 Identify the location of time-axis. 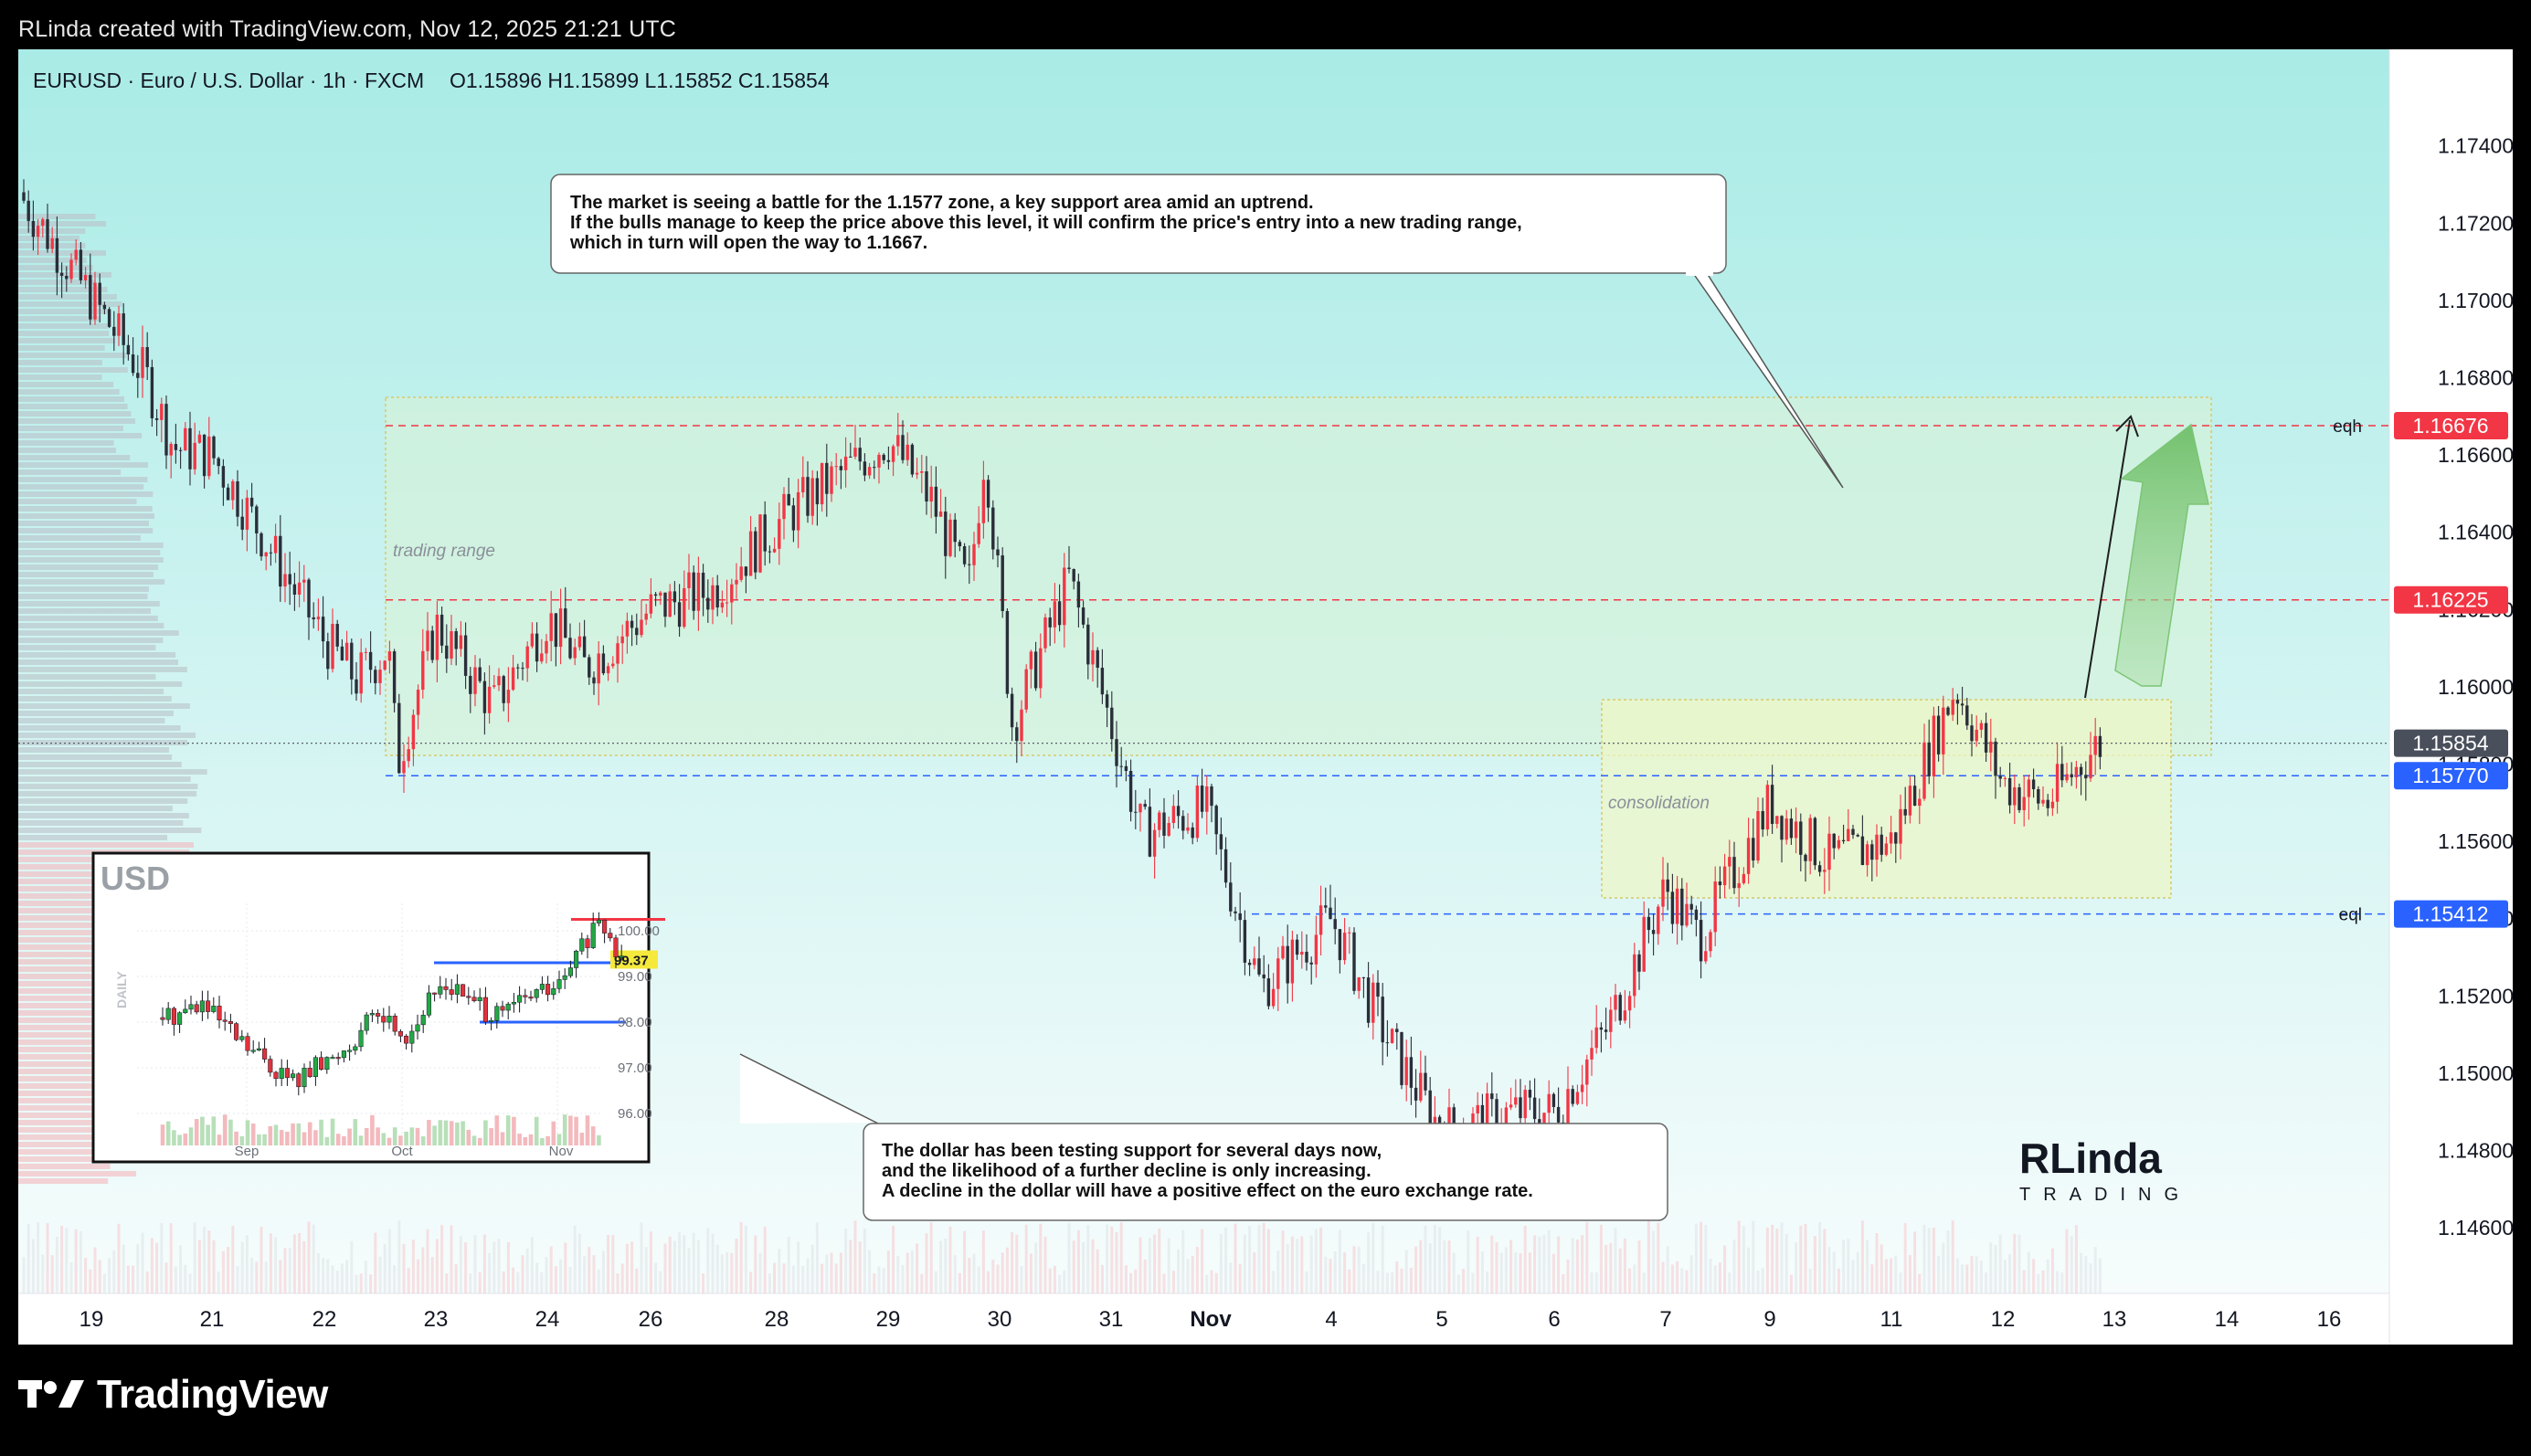
(1203, 1319).